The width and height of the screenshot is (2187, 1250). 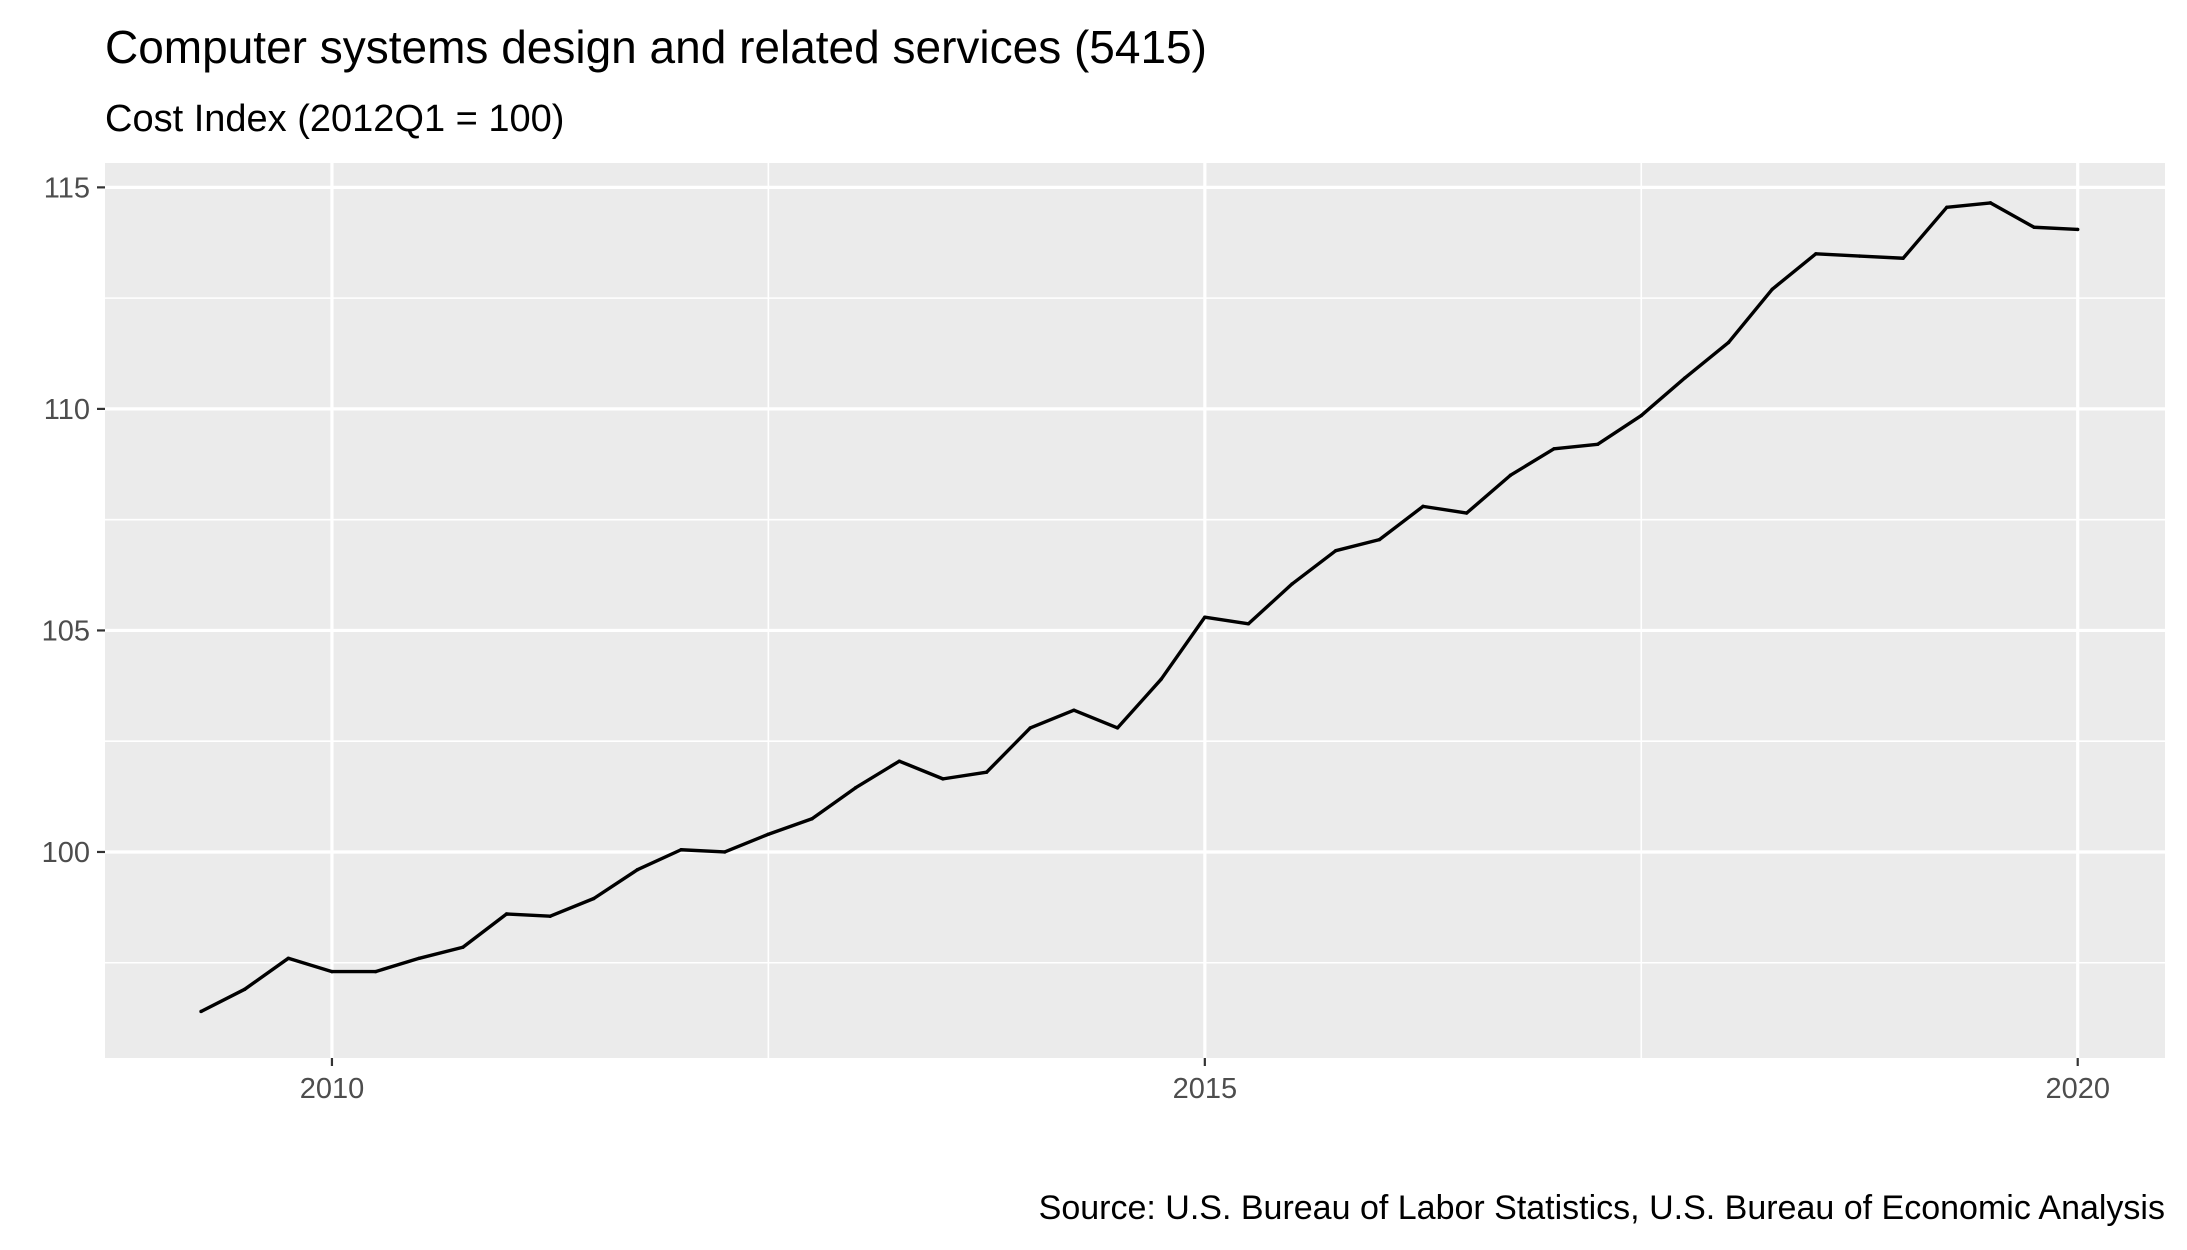 I want to click on x-tick-label: 2020, so click(x=2077, y=1089).